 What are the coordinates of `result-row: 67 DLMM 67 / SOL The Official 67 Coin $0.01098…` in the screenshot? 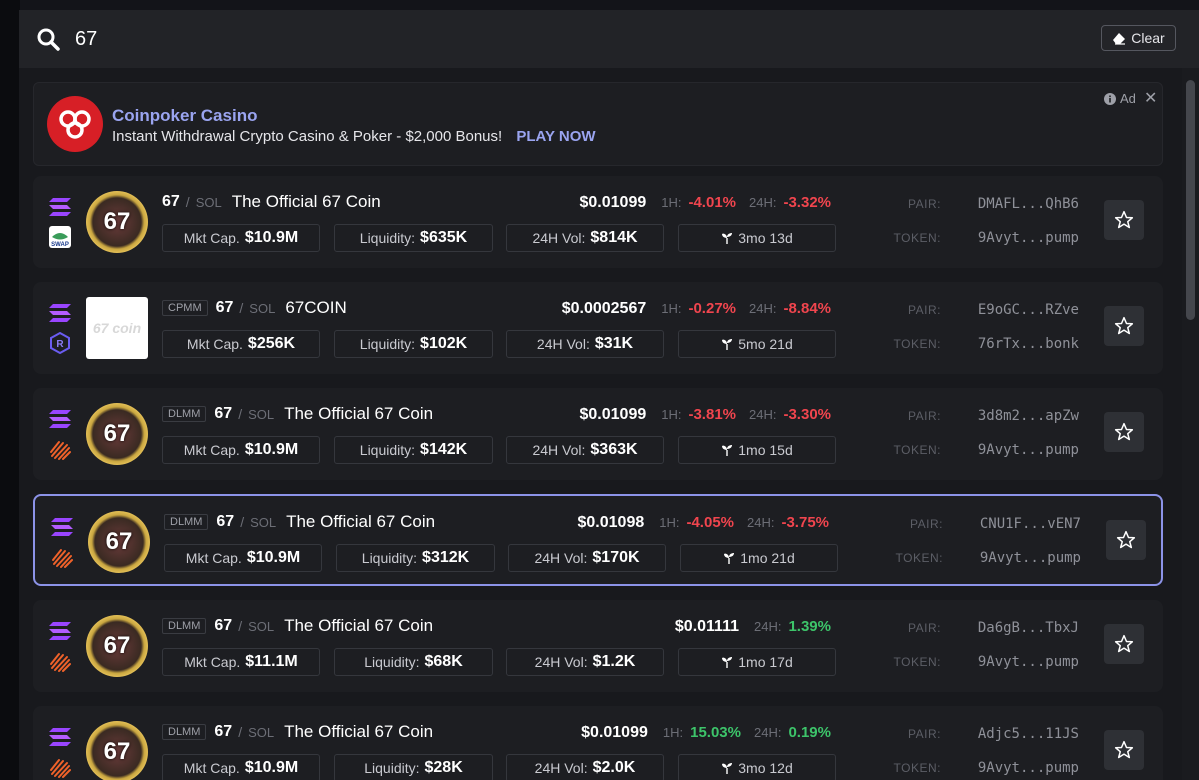 It's located at (598, 540).